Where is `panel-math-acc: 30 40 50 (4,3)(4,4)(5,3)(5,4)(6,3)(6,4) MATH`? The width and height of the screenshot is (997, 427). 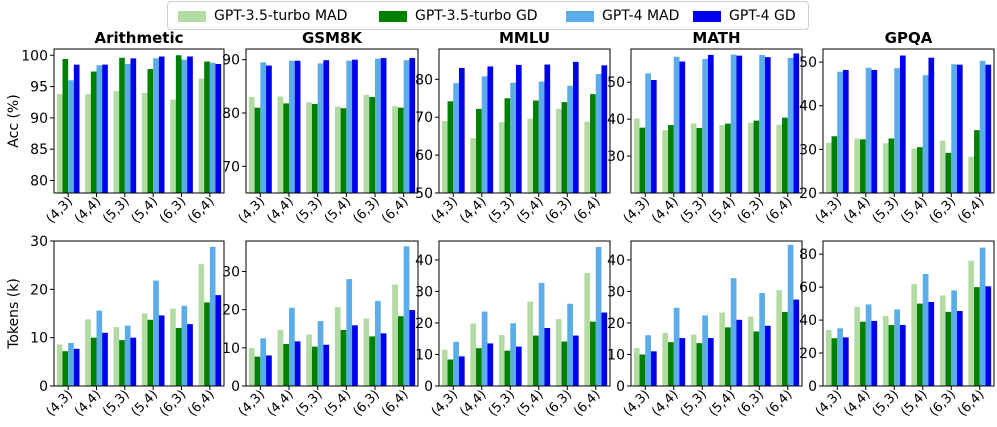 panel-math-acc: 30 40 50 (4,3)(4,4)(5,3)(5,4)(6,3)(6,4) MATH is located at coordinates (705, 128).